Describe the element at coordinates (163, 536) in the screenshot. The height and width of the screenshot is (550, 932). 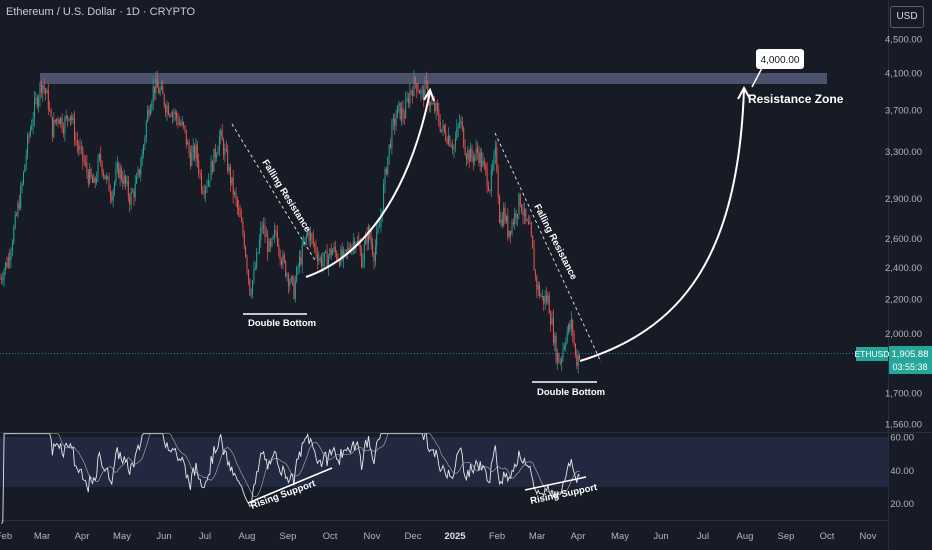
I see `time-axis-tick: Jun` at that location.